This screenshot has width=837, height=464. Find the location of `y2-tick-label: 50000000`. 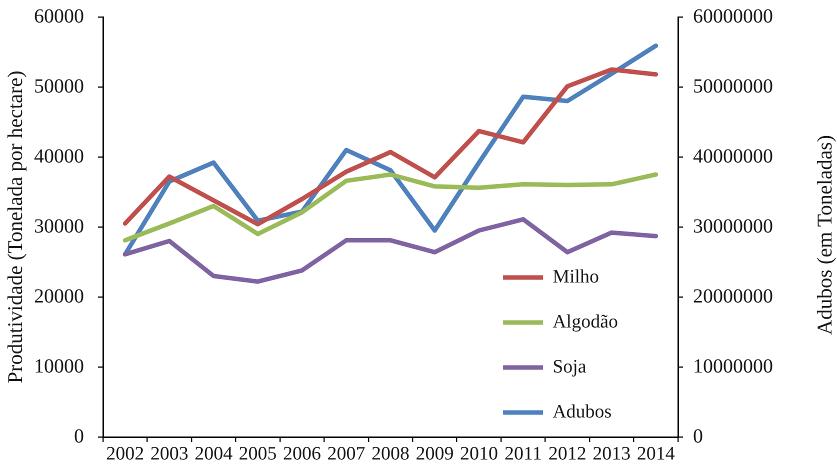

y2-tick-label: 50000000 is located at coordinates (733, 86).